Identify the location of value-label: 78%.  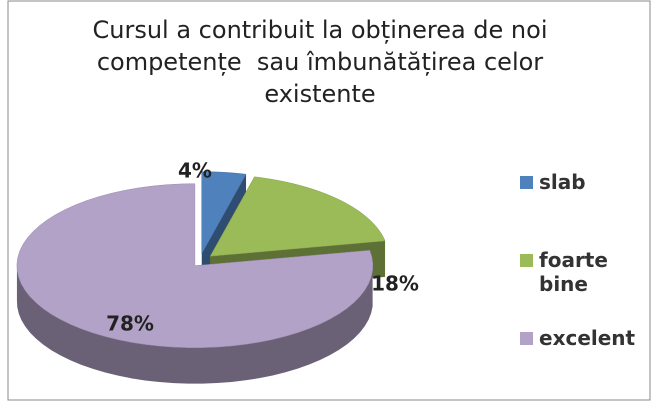
(130, 324).